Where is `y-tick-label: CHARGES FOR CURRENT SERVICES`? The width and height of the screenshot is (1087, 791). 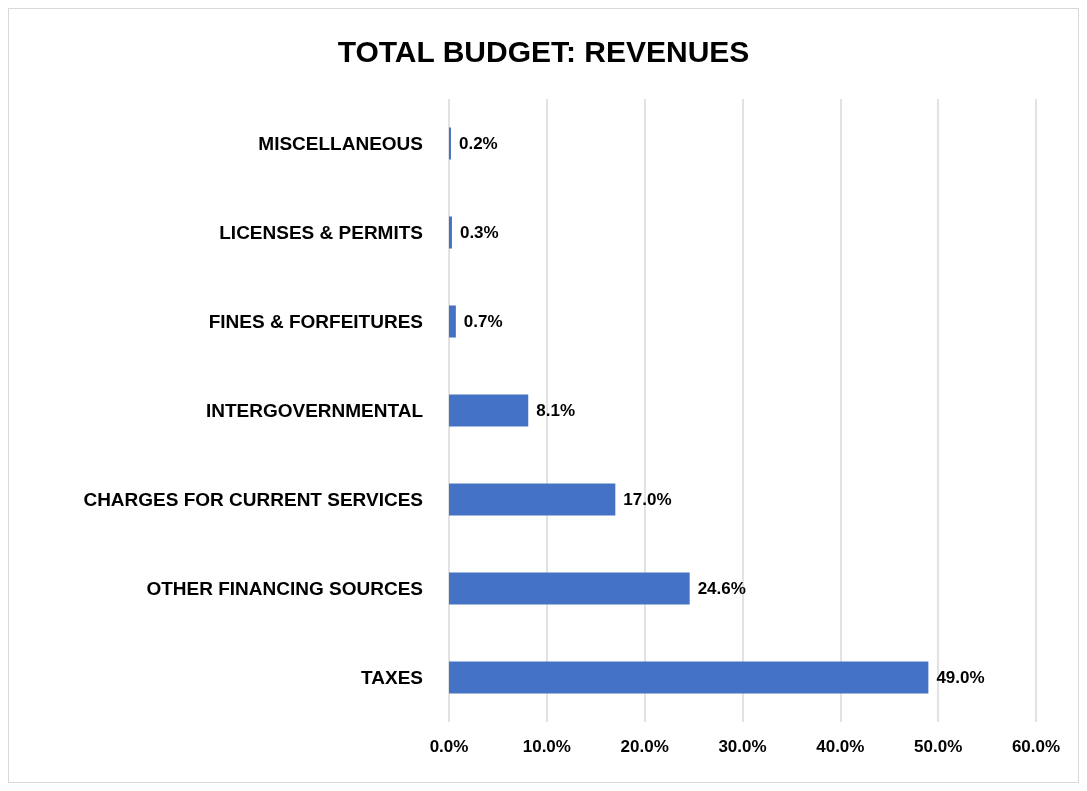
y-tick-label: CHARGES FOR CURRENT SERVICES is located at coordinates (253, 499).